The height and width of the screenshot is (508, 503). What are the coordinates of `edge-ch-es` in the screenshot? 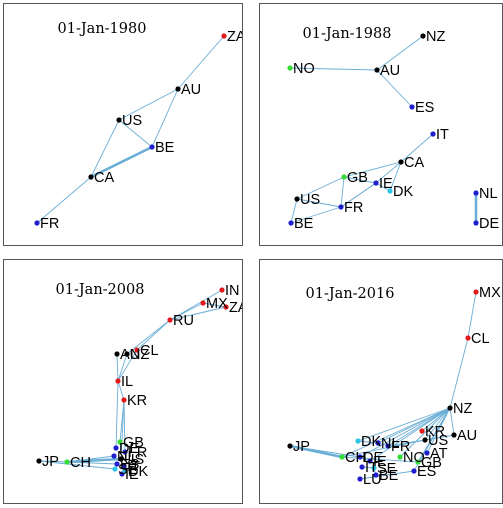 It's located at (92, 463).